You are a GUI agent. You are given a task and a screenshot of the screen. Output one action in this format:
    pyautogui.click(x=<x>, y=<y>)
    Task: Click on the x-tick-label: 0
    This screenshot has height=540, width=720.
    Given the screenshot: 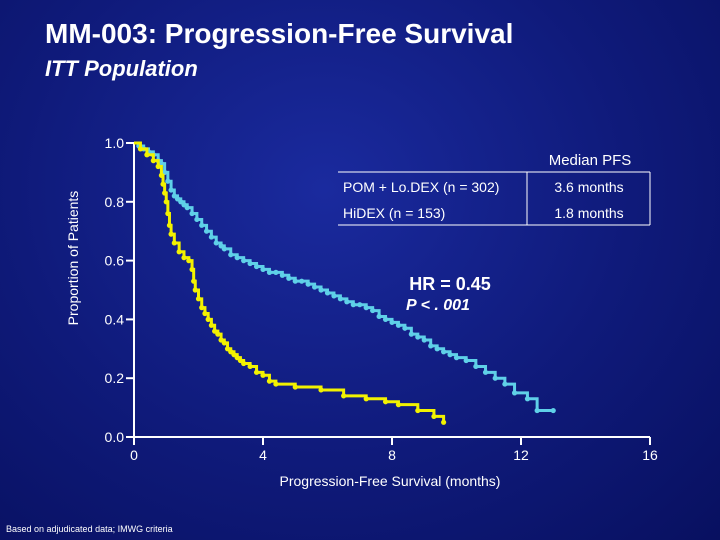 What is the action you would take?
    pyautogui.click(x=134, y=455)
    